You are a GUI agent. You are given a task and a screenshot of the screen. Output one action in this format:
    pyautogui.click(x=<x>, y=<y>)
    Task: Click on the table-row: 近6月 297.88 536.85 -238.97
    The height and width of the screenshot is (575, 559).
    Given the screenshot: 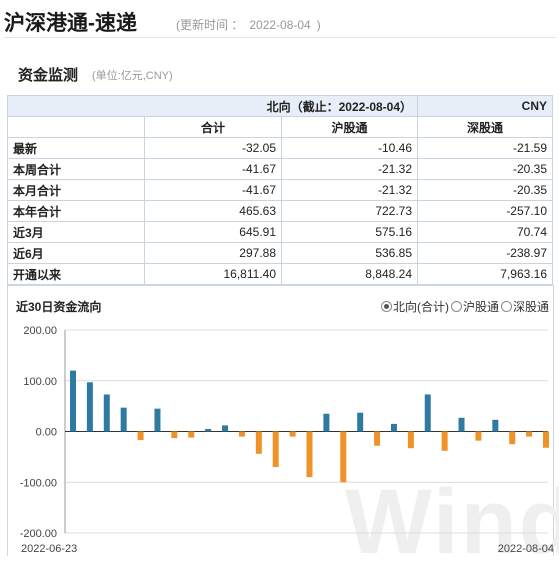 What is the action you would take?
    pyautogui.click(x=280, y=253)
    